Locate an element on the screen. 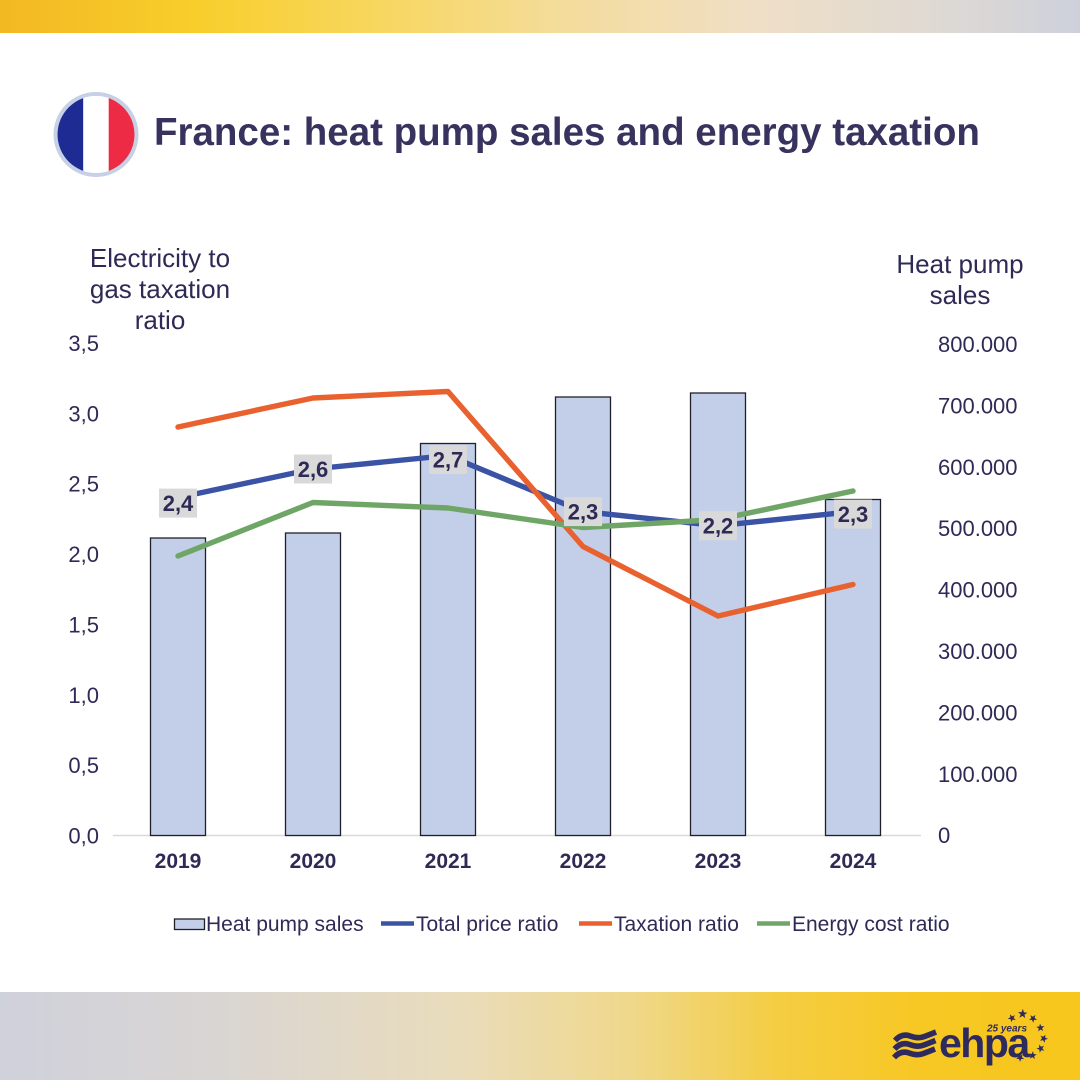 The height and width of the screenshot is (1085, 1080). svg-text: 0,5 is located at coordinates (83, 765).